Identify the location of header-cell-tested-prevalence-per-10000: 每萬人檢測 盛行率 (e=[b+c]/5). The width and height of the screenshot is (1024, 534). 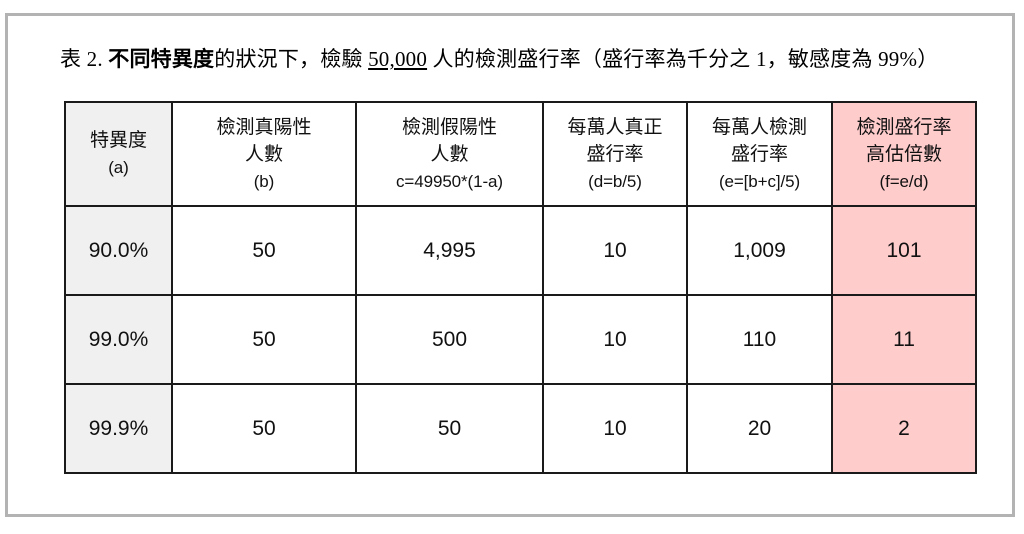
(759, 154).